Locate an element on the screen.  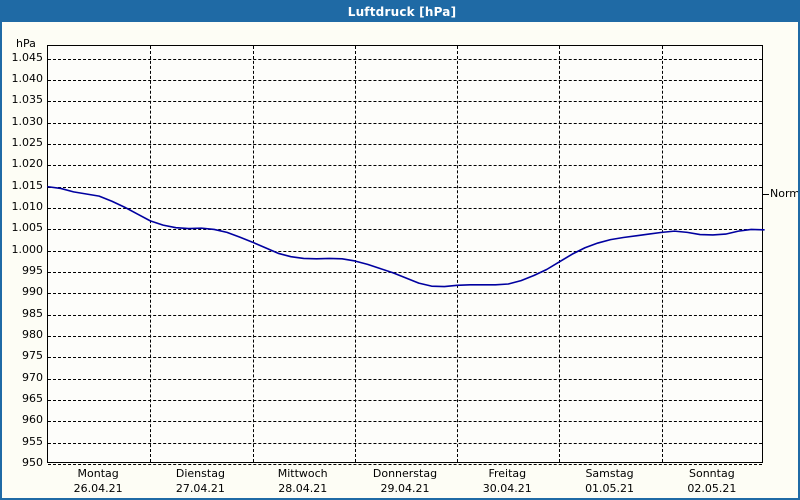
y-axis-tick-label: 995 is located at coordinates (32, 271).